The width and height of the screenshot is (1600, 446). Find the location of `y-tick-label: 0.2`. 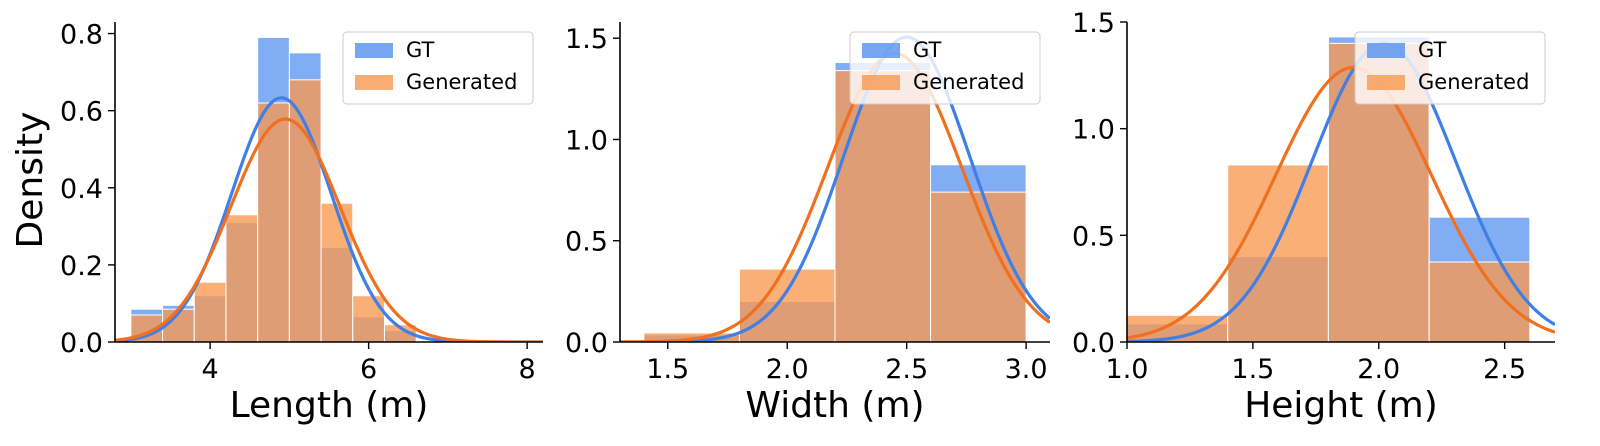

y-tick-label: 0.2 is located at coordinates (81, 266).